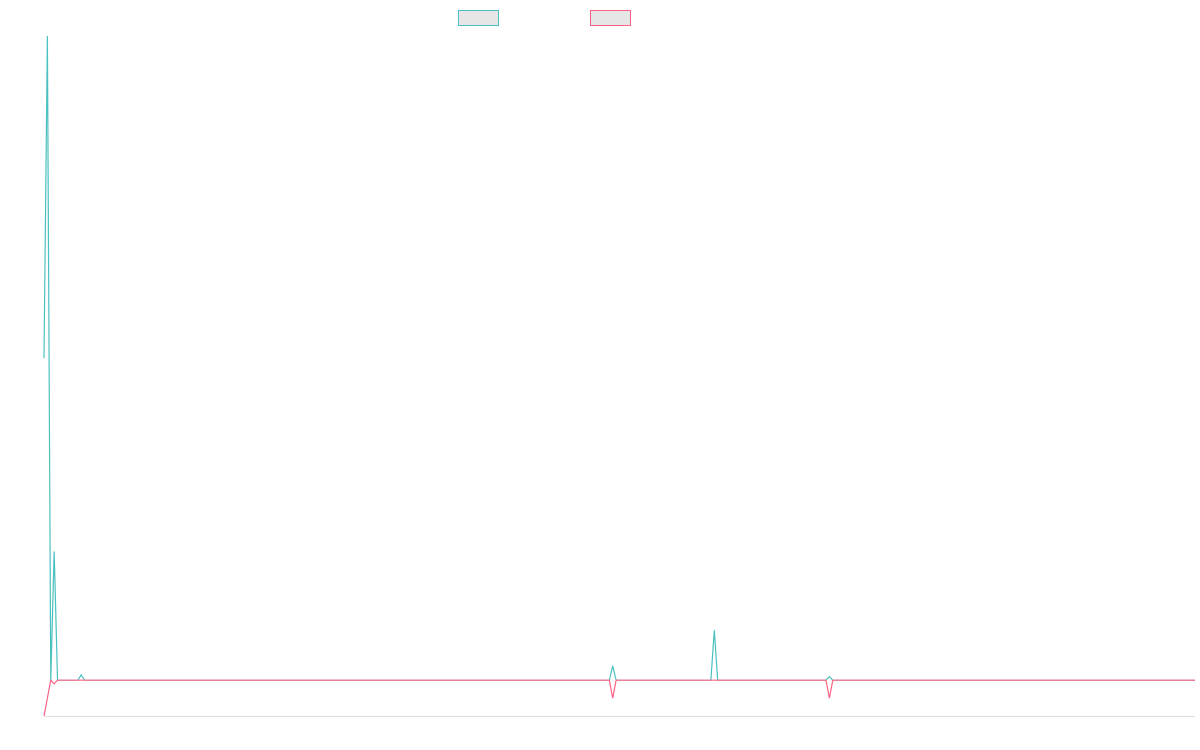 The image size is (1200, 750). What do you see at coordinates (619, 697) in the screenshot?
I see `series-line` at bounding box center [619, 697].